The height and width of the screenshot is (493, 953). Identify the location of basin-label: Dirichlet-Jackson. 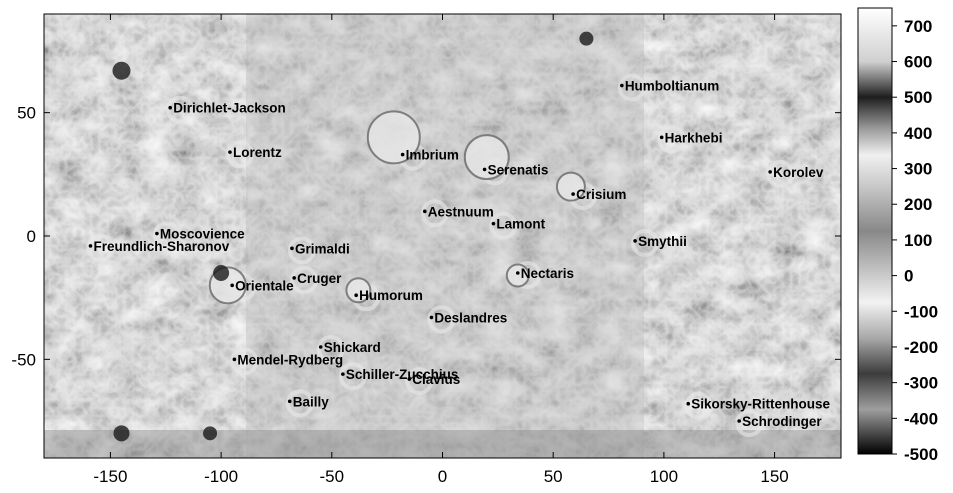
(229, 108).